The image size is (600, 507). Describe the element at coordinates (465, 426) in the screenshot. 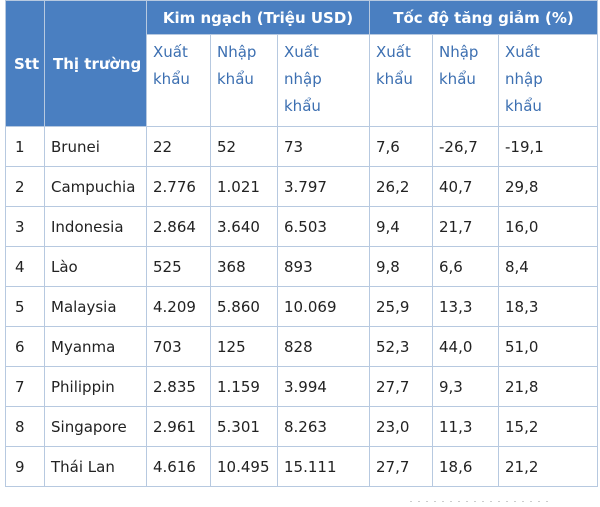

I see `cell-import-growth: 11,3` at that location.